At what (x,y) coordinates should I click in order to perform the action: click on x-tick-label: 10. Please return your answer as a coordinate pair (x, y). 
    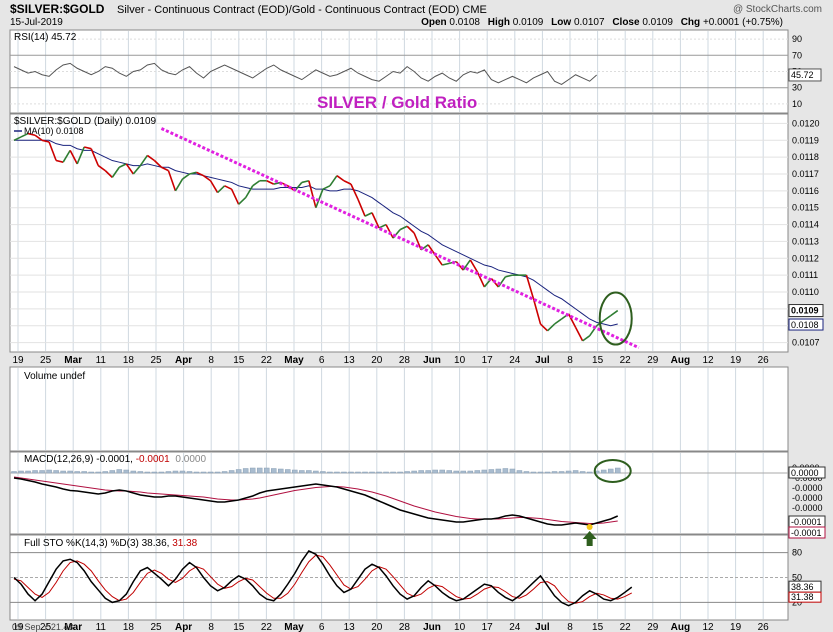
    Looking at the image, I should click on (460, 360).